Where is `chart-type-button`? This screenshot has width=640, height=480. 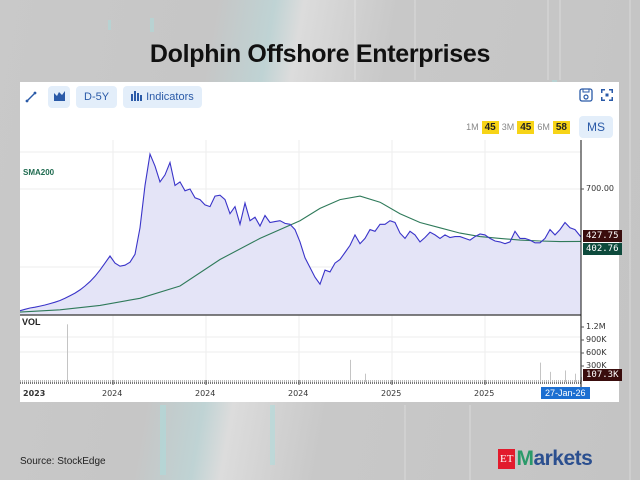
chart-type-button is located at coordinates (59, 97).